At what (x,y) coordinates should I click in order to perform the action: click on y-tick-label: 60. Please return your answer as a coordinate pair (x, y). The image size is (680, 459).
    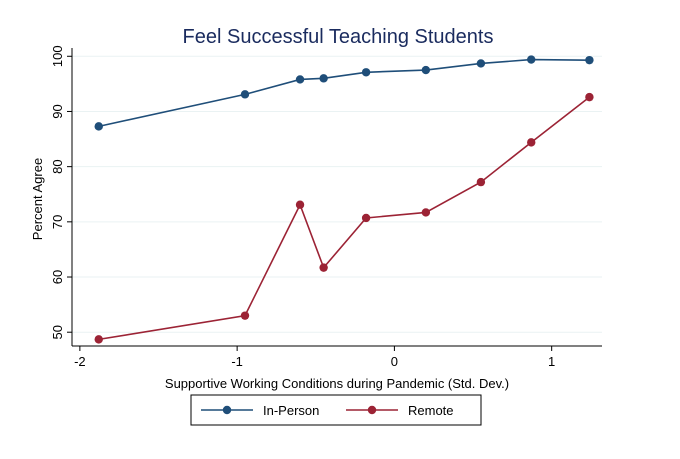
    Looking at the image, I should click on (57, 277).